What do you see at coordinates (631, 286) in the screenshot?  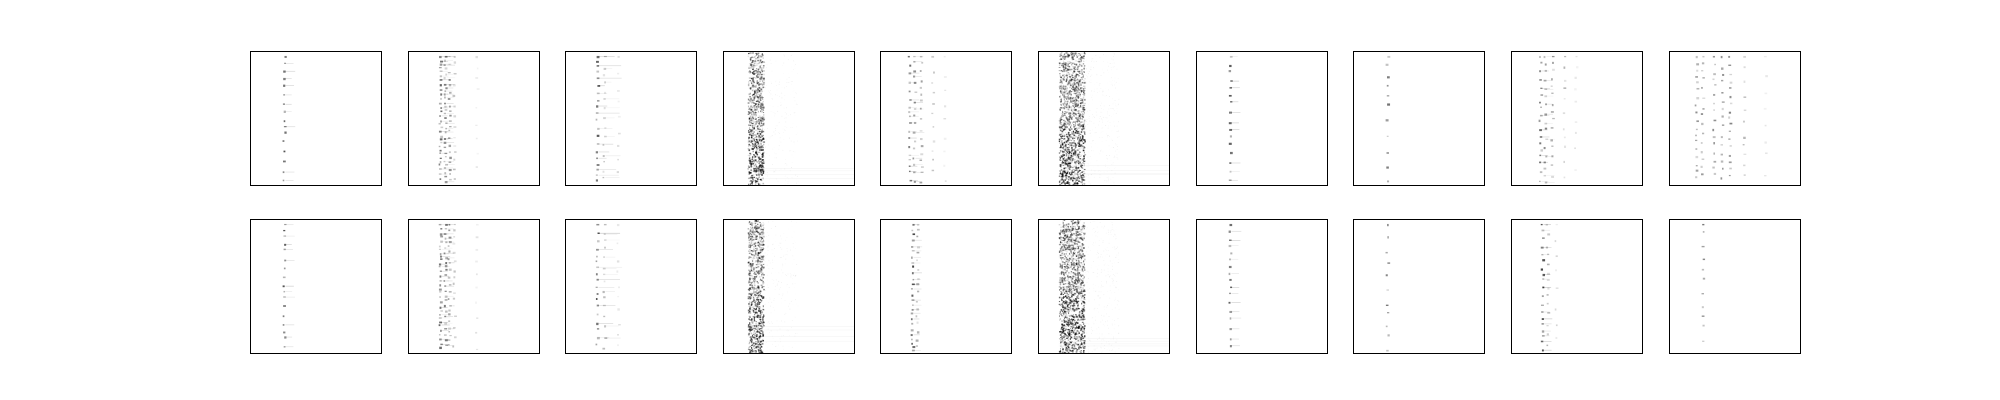 I see `image-panel-r2-c3` at bounding box center [631, 286].